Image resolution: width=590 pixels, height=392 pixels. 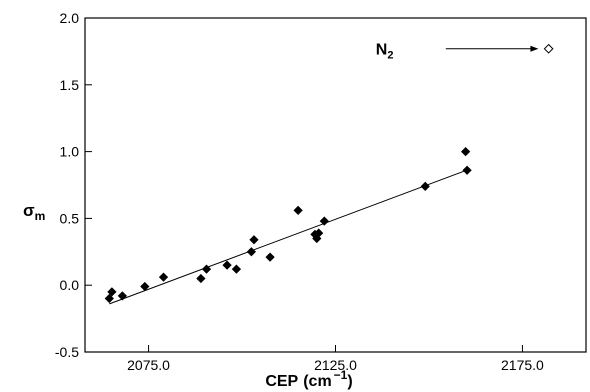 I want to click on y-tick-label: 2.0, so click(x=70, y=18).